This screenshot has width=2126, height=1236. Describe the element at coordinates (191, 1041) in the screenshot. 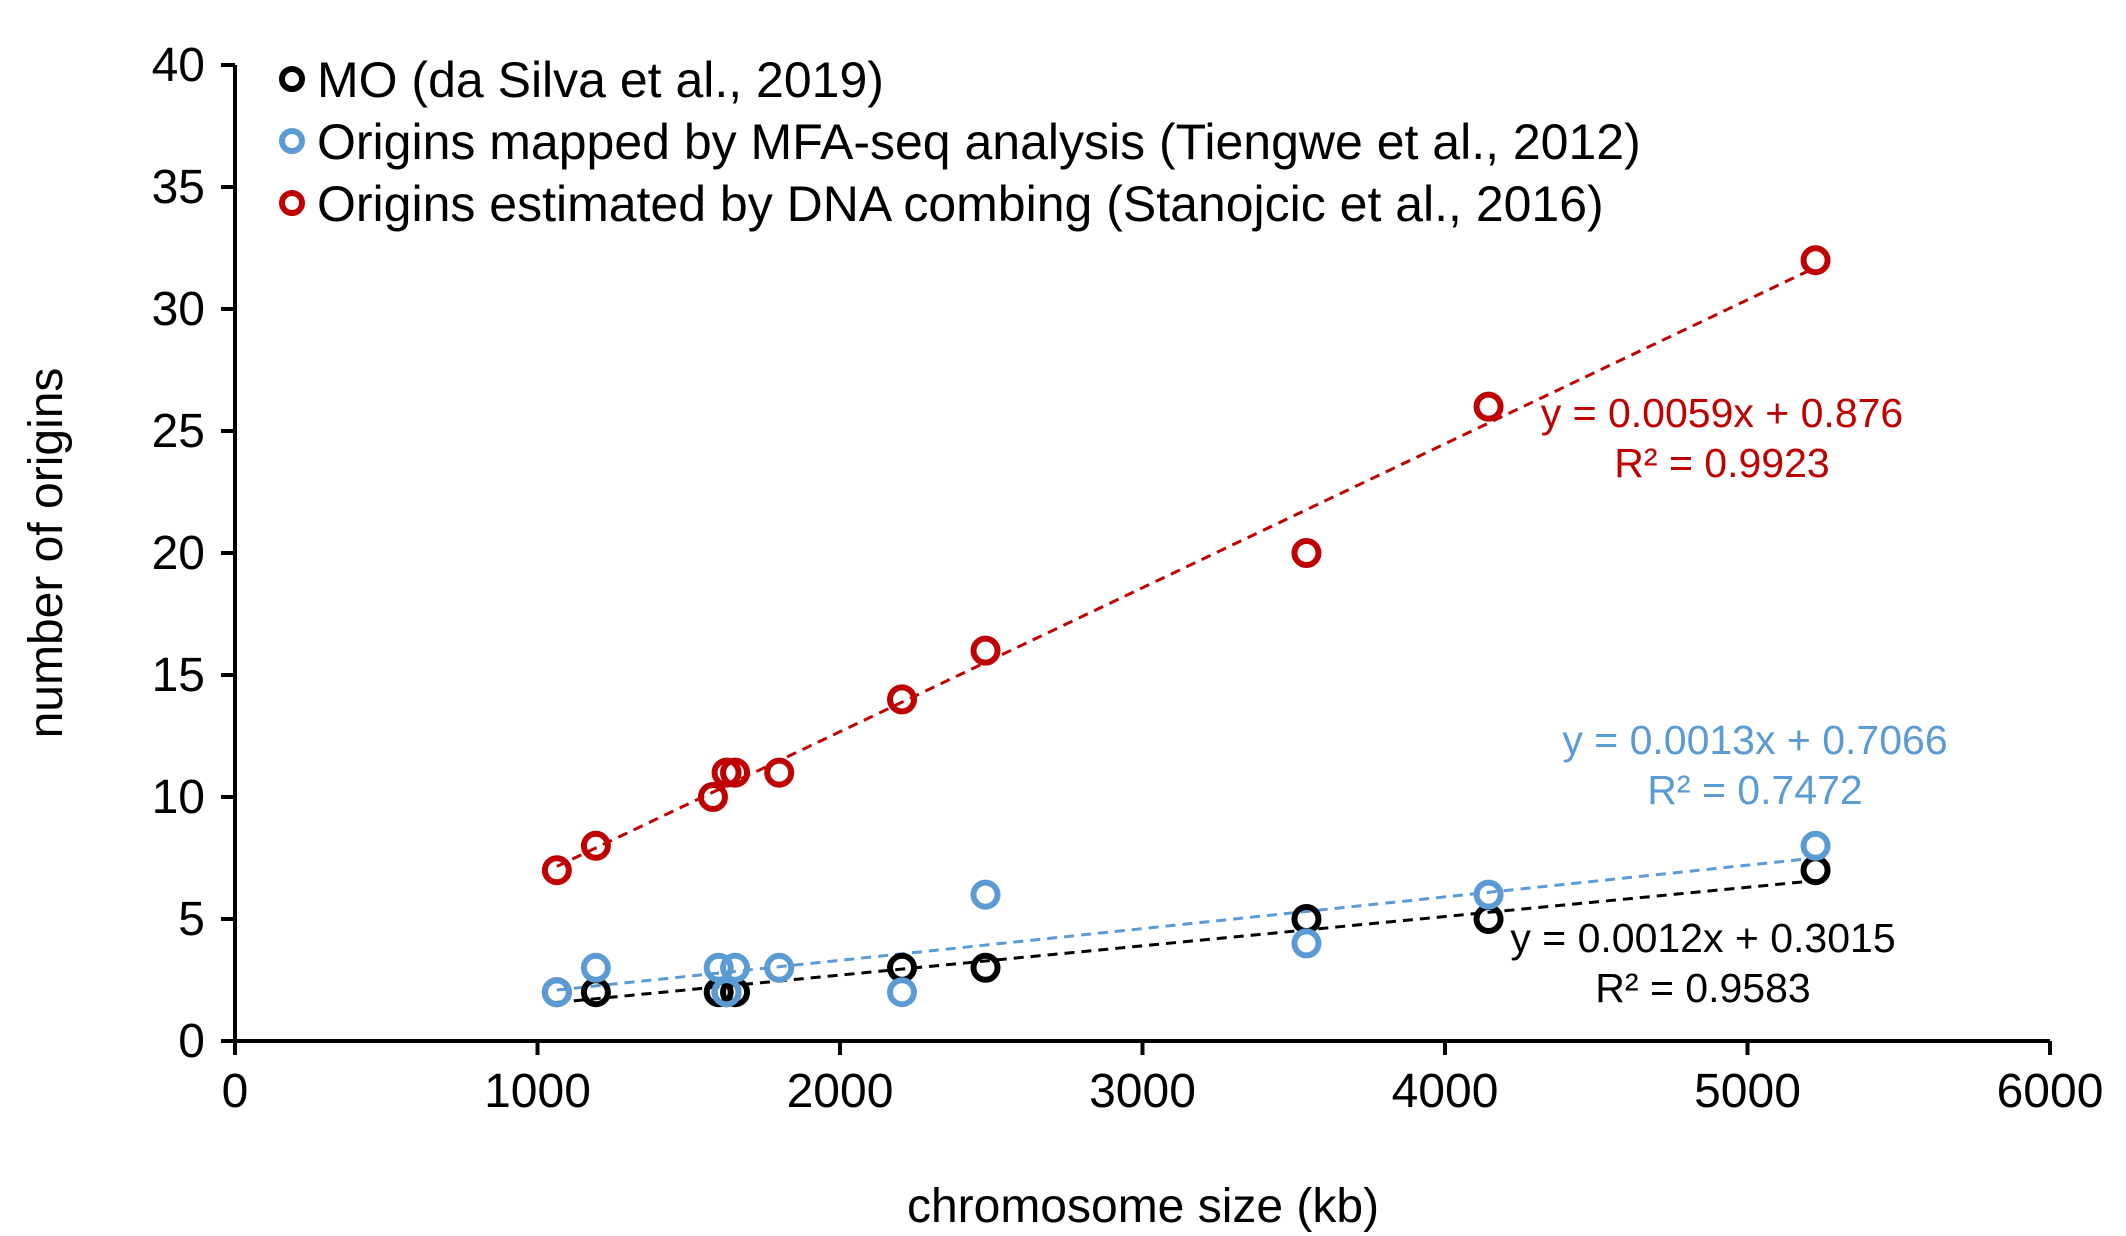

I see `y-tick-label: 0` at that location.